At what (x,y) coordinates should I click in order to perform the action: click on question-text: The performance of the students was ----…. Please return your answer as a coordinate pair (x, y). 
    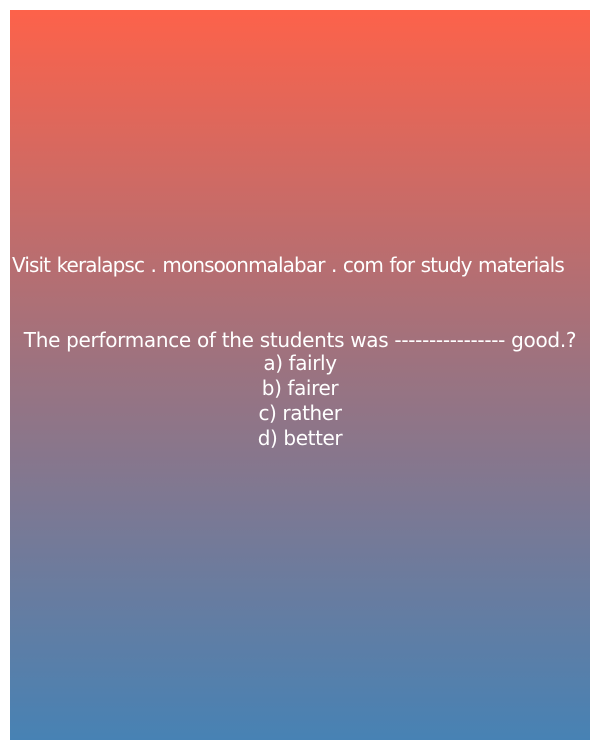
    Looking at the image, I should click on (300, 340).